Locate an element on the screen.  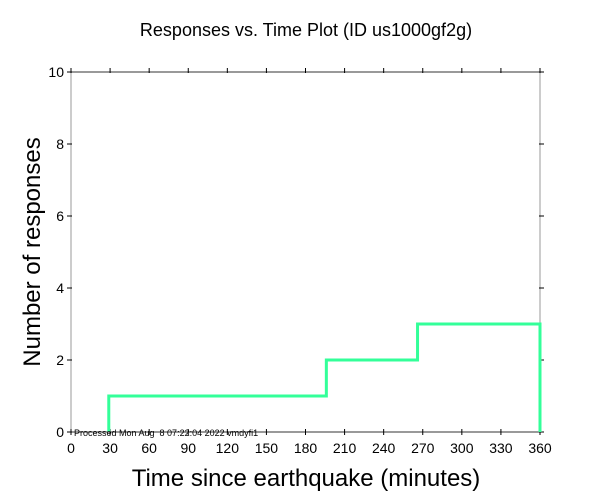
x-axis-label: Time since earthquake (minutes) is located at coordinates (306, 478).